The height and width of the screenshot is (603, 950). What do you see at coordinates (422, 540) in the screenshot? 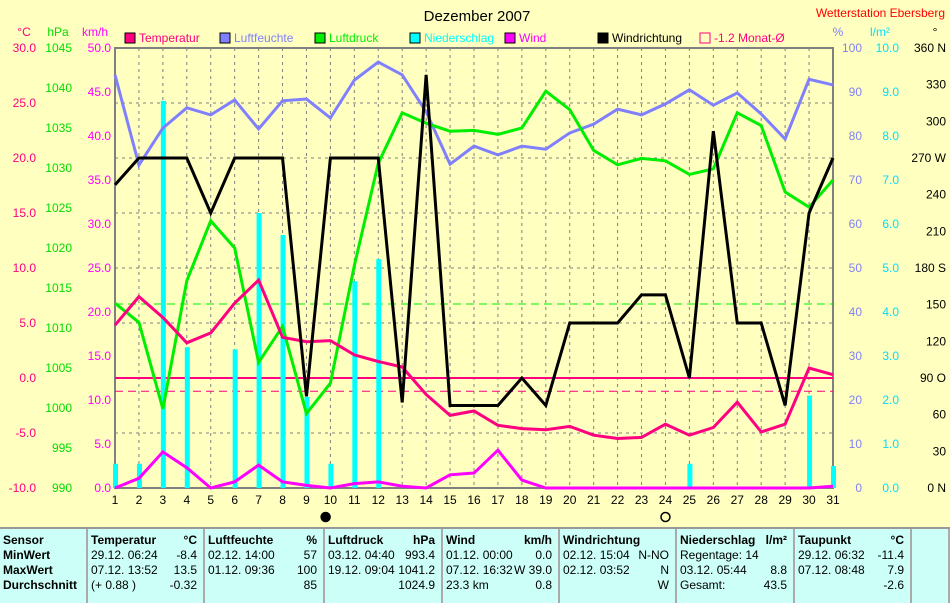
I see `col-unit: hPa` at bounding box center [422, 540].